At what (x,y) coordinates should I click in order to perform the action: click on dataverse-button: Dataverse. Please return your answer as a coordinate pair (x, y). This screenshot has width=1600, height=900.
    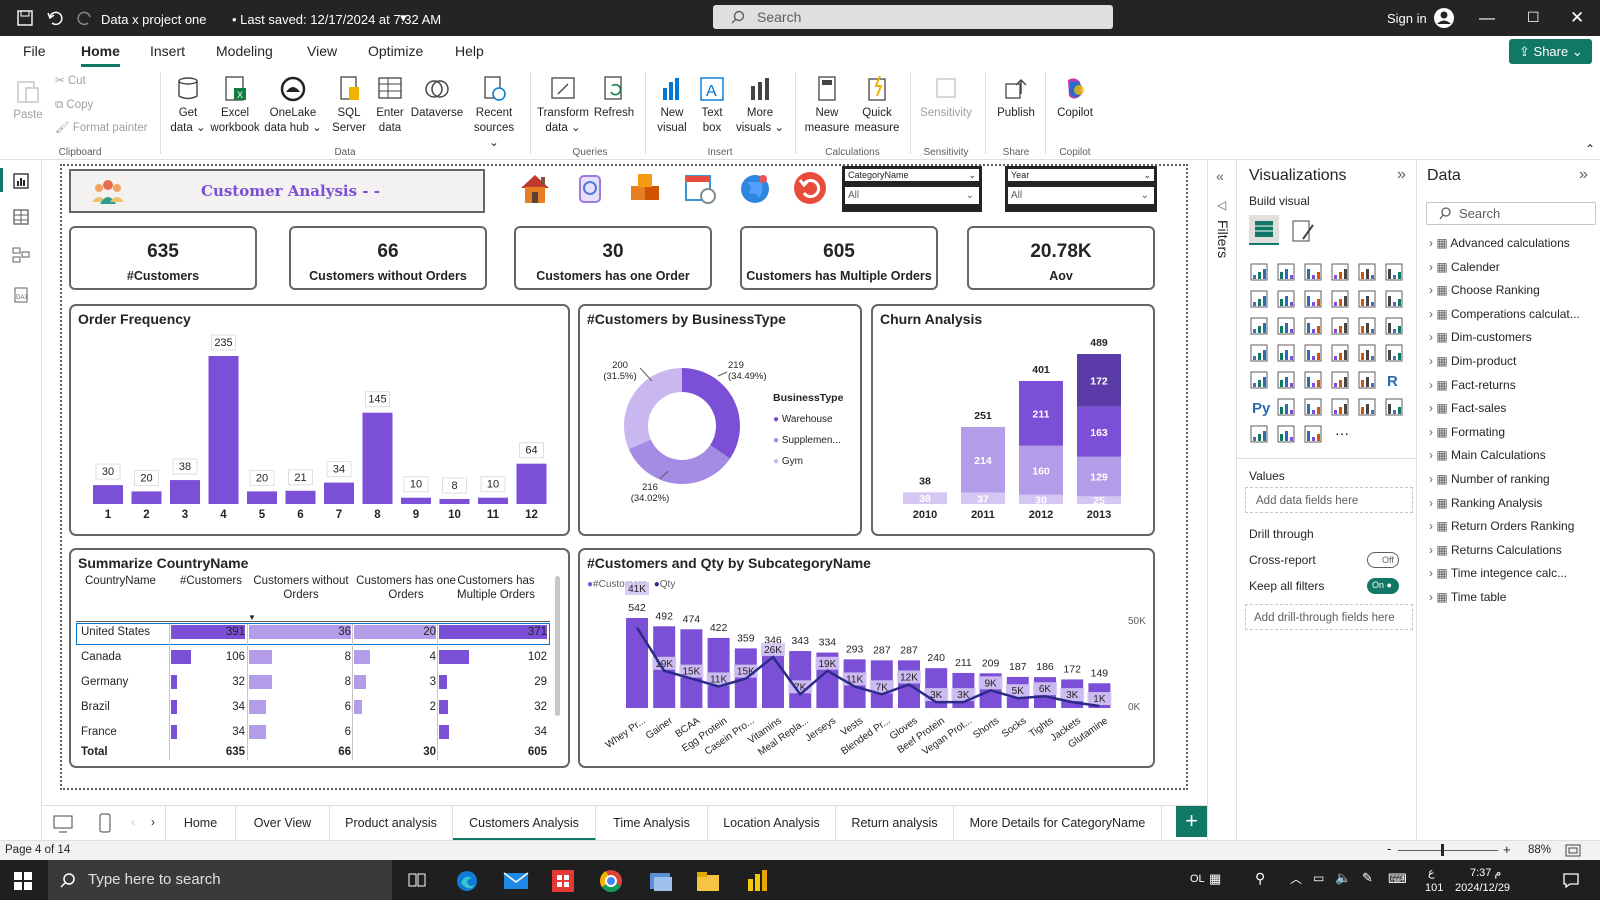
    Looking at the image, I should click on (437, 97).